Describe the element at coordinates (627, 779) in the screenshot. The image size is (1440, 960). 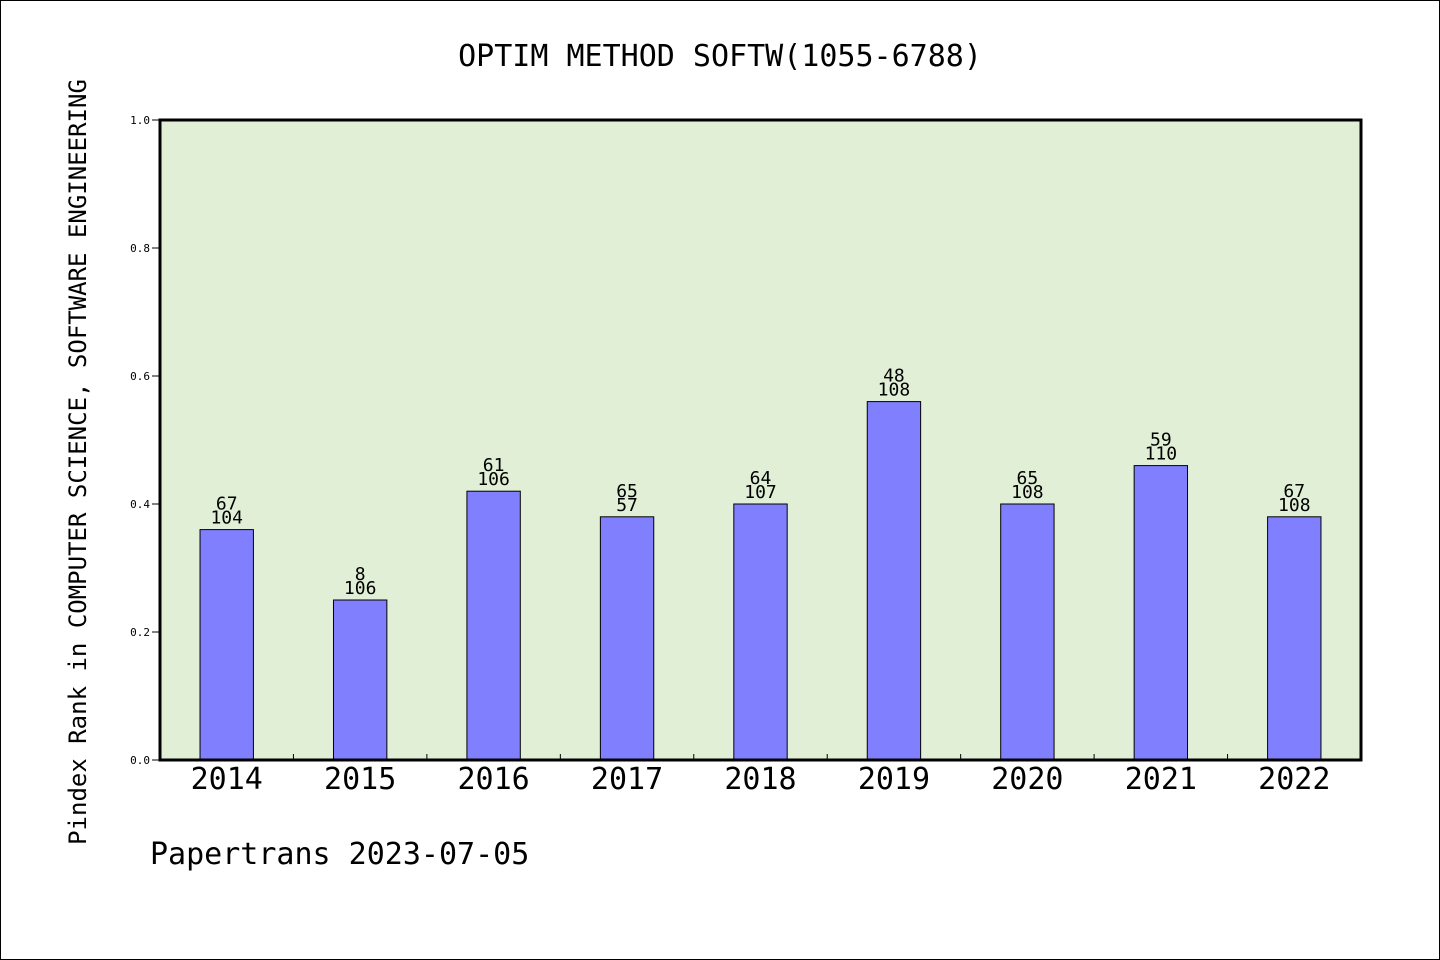
I see `x-tick-label-2017: 2017` at that location.